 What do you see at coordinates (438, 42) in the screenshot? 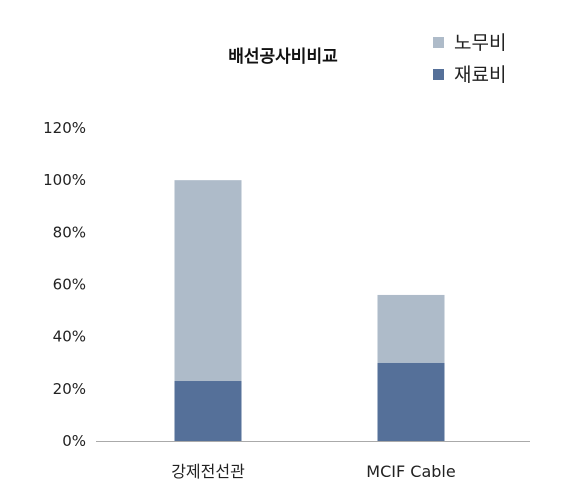
I see `legend-swatch-labor` at bounding box center [438, 42].